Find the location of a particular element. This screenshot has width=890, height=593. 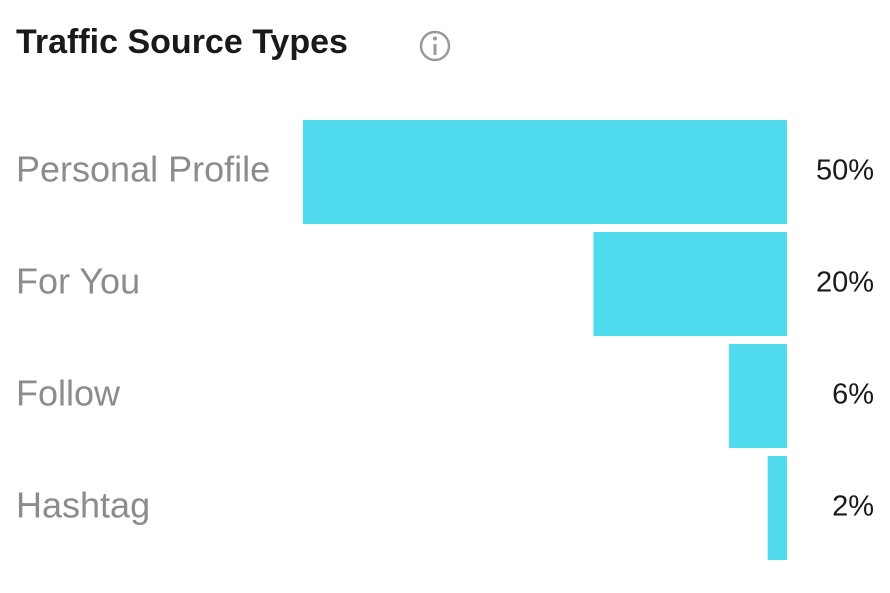

value-label: 50% is located at coordinates (845, 171).